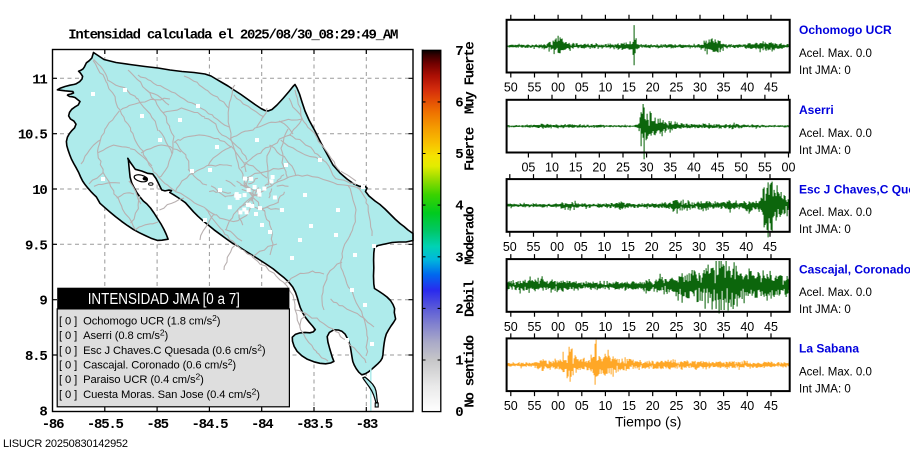  I want to click on svg-text: 2, so click(459, 310).